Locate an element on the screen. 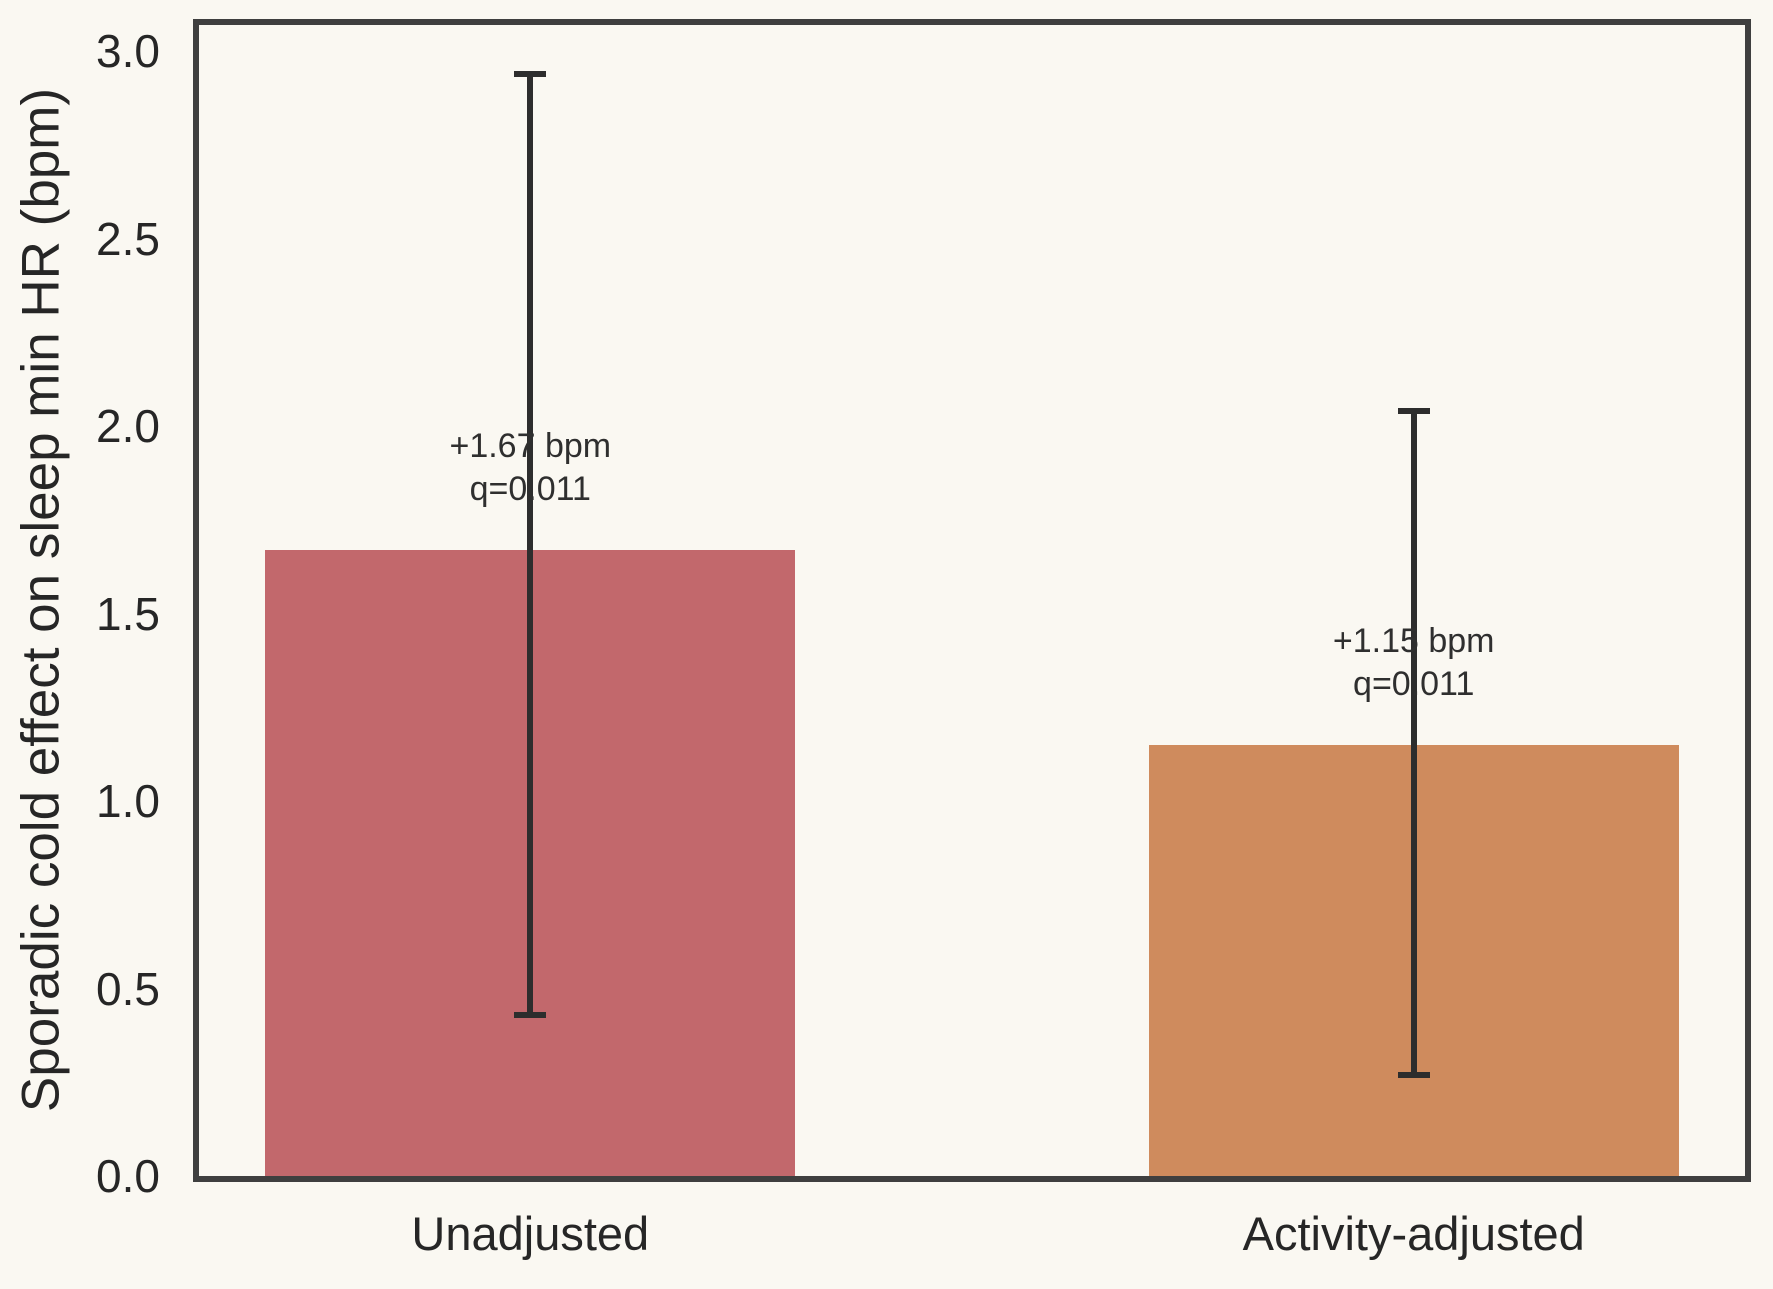 This screenshot has width=1773, height=1289. y-tick-label: 0.5 is located at coordinates (128, 988).